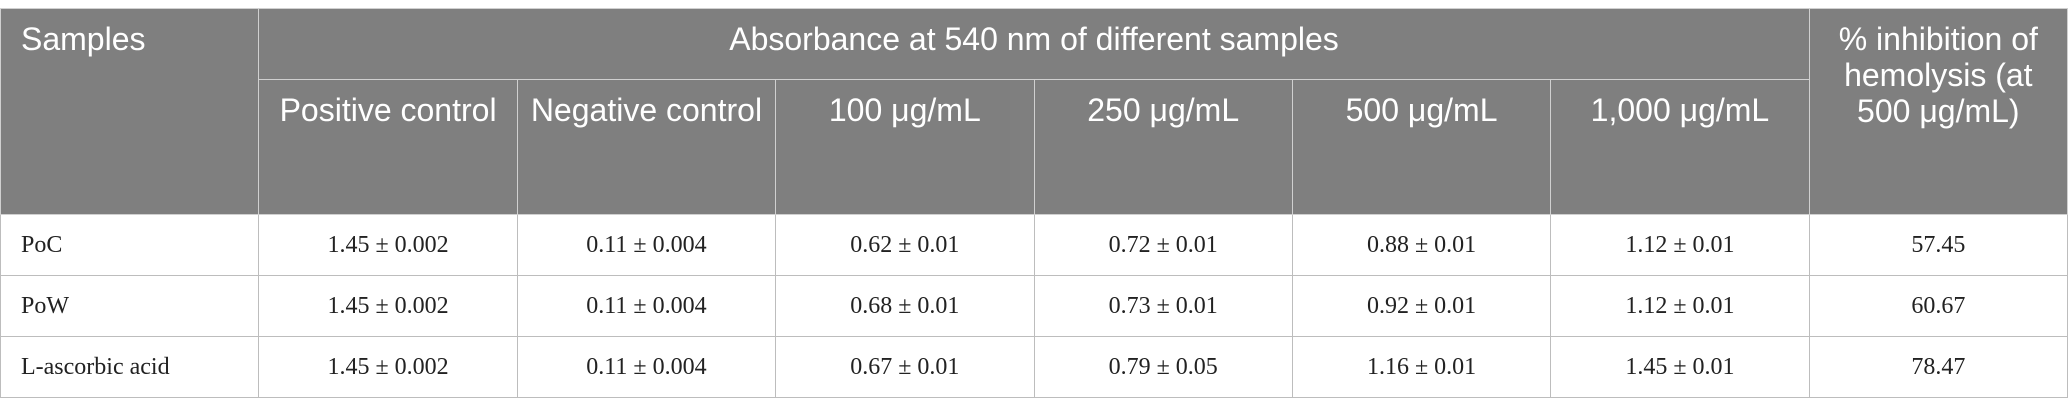 The height and width of the screenshot is (413, 2068). I want to click on header-cell: Negative control, so click(646, 147).